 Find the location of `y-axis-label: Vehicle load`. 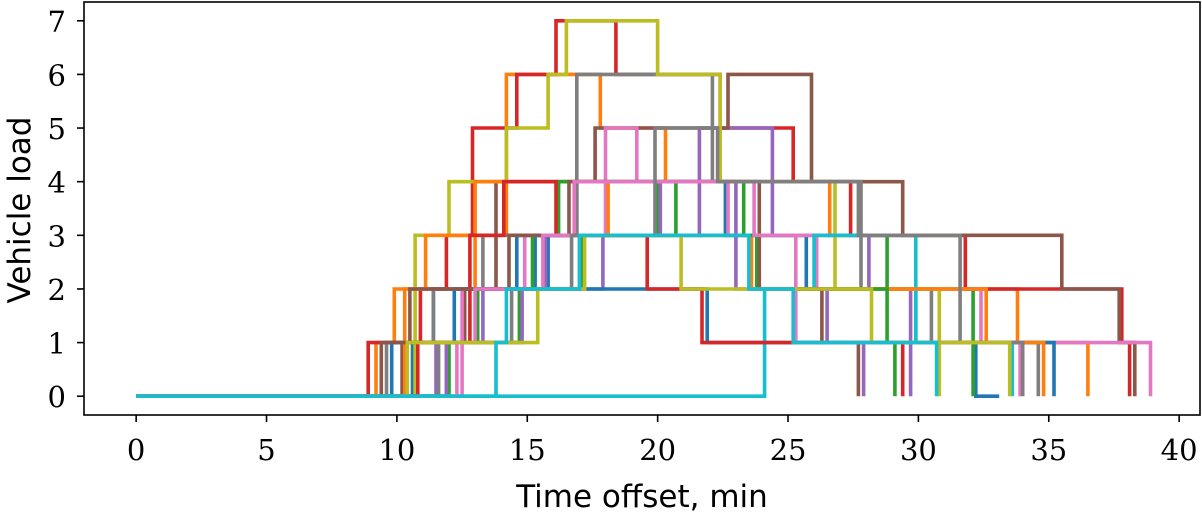

y-axis-label: Vehicle load is located at coordinates (20, 210).